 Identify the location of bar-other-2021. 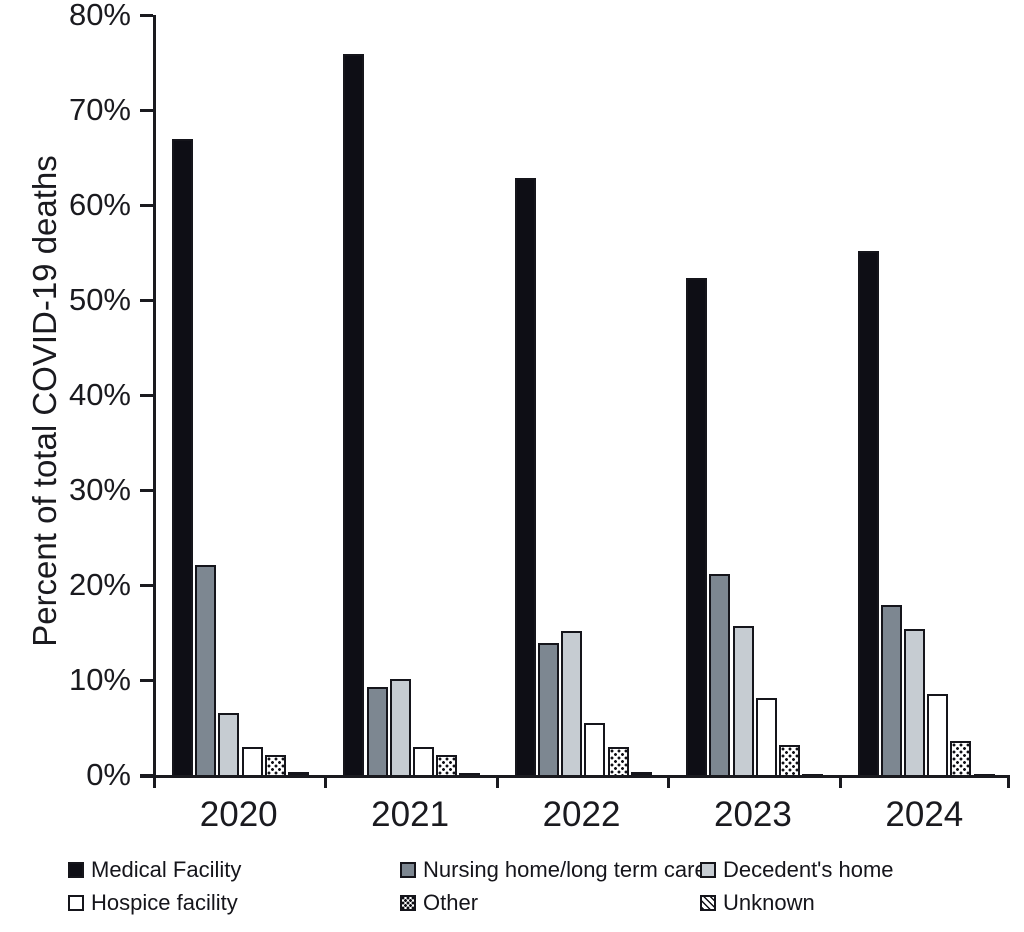
(447, 765).